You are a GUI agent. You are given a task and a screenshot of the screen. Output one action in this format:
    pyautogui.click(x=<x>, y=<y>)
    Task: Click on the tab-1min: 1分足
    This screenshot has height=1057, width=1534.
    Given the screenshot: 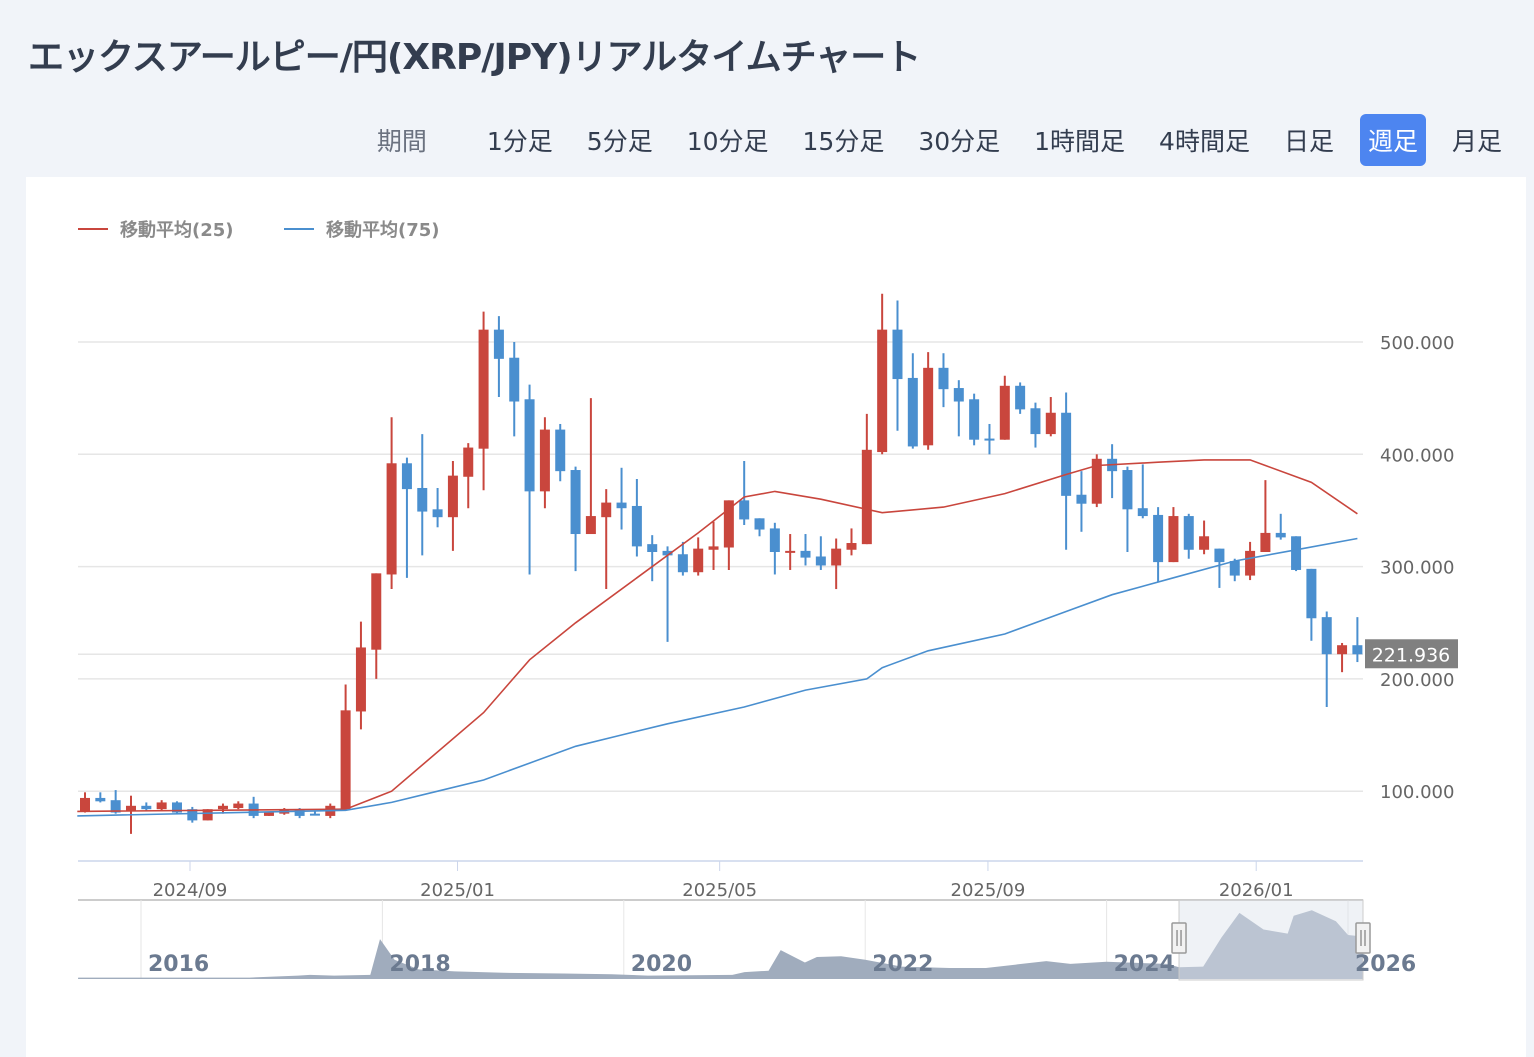 What is the action you would take?
    pyautogui.click(x=519, y=141)
    